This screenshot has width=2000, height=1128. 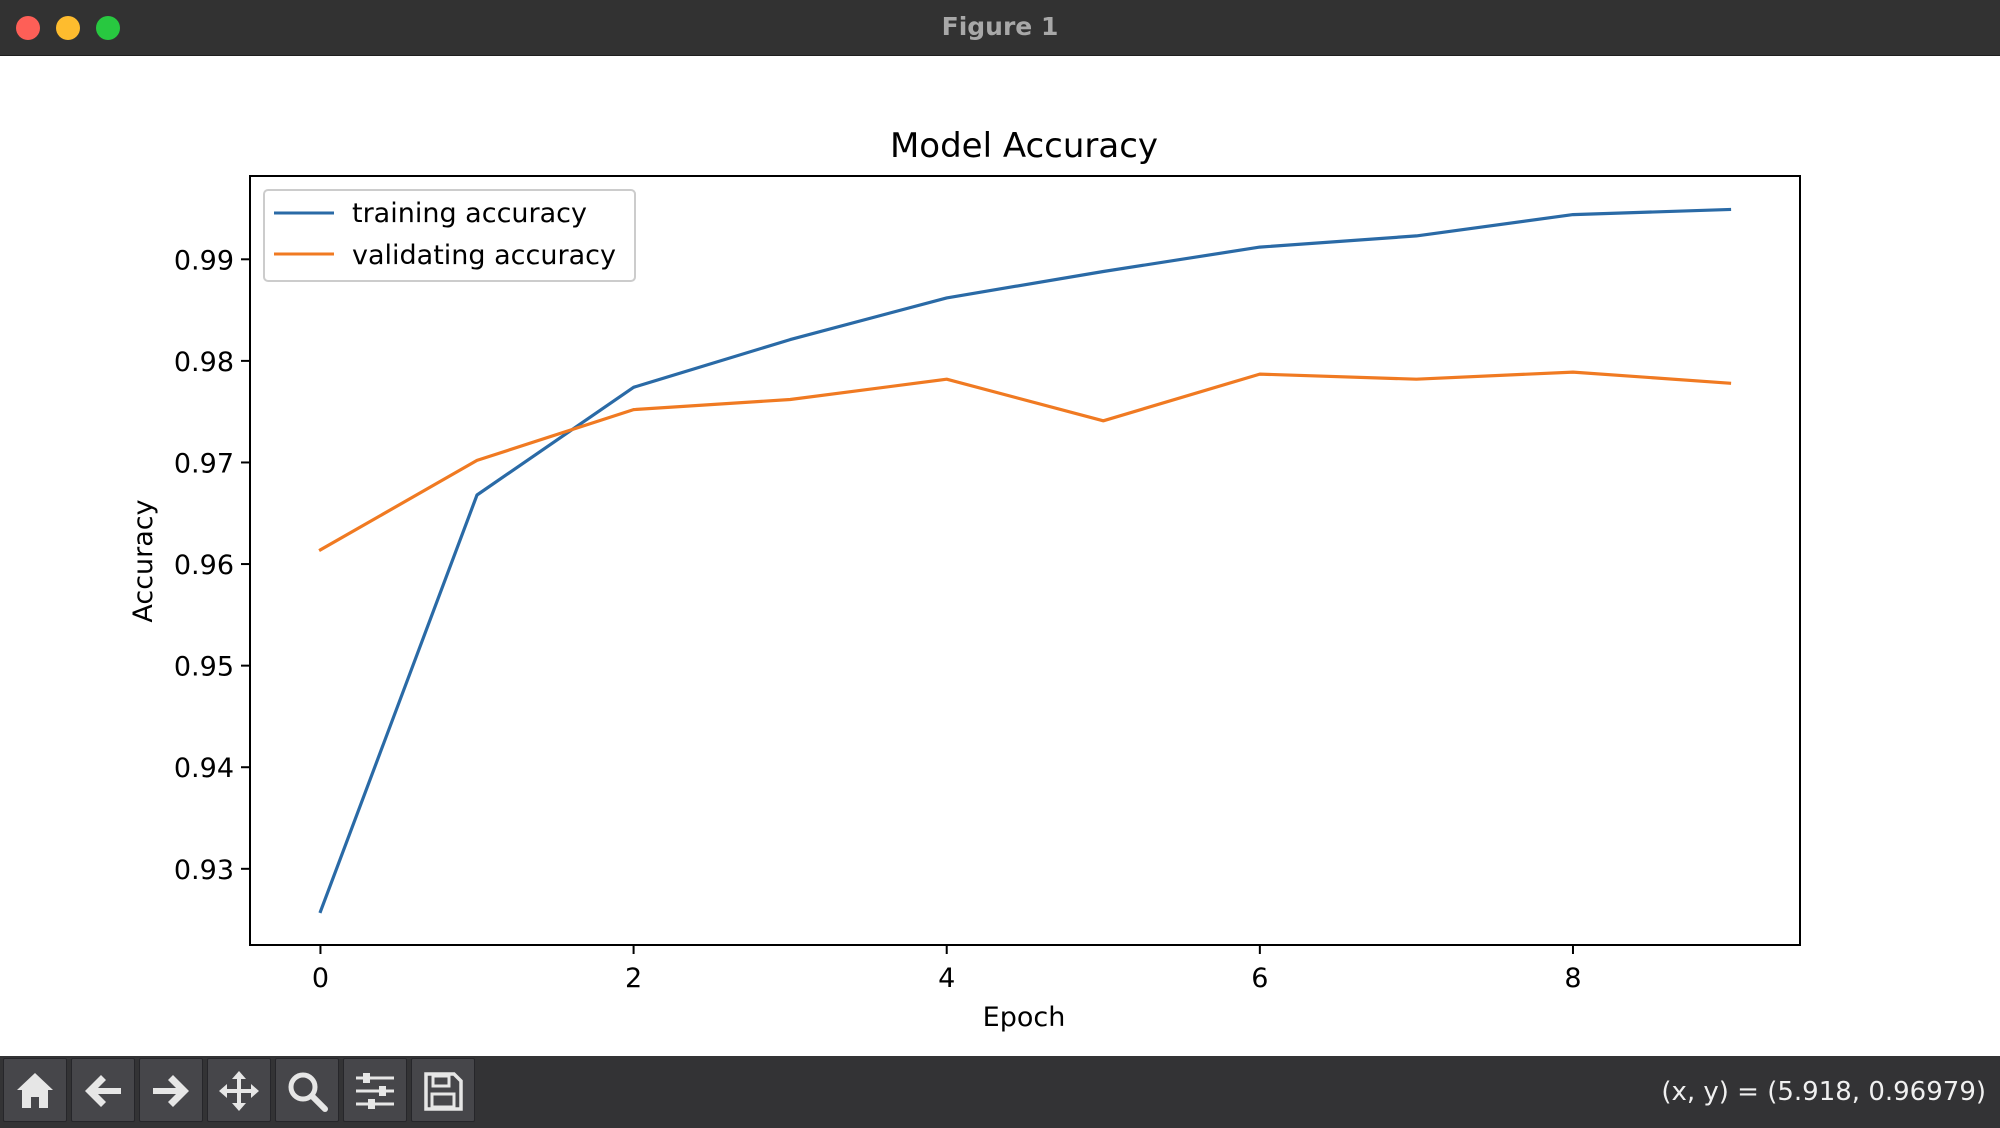 I want to click on y-tick-label: 0.97, so click(x=204, y=463).